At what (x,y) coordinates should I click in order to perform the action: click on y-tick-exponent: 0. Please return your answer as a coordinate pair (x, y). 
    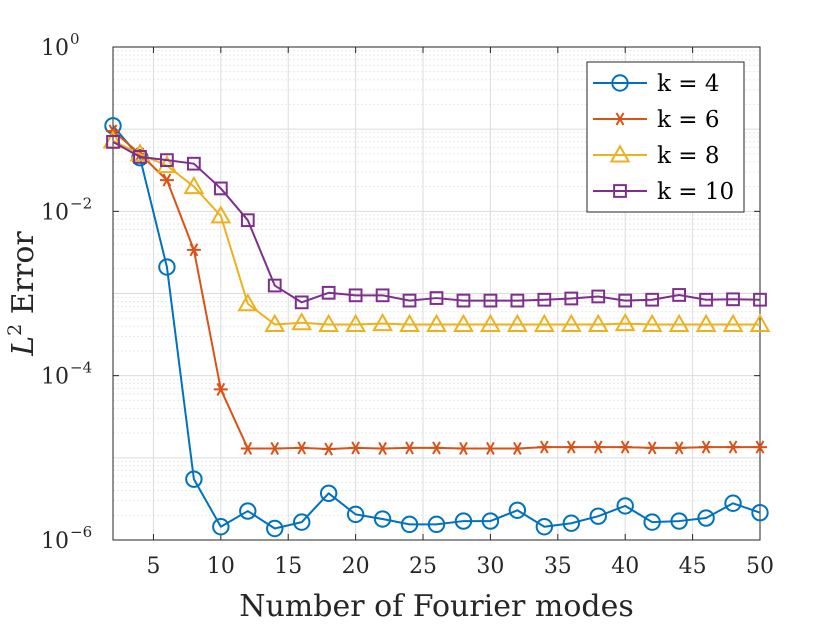
    Looking at the image, I should click on (75, 39).